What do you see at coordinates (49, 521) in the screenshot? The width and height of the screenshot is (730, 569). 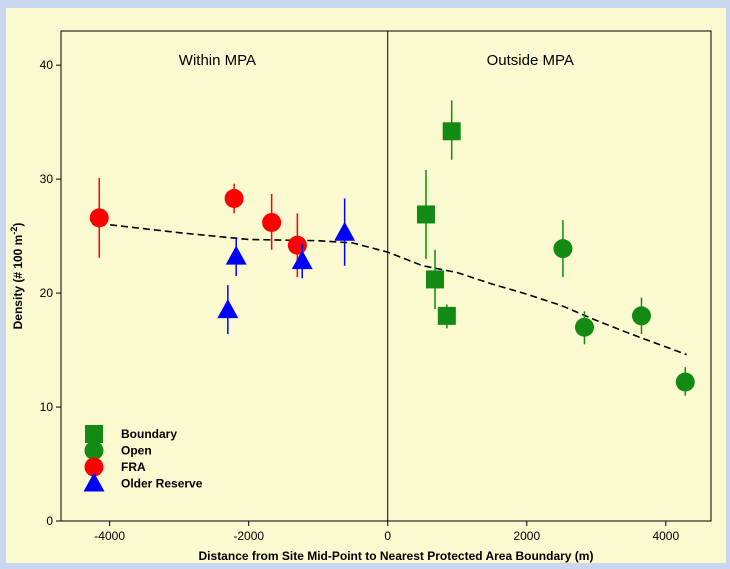 I see `y-tick-label: 0` at bounding box center [49, 521].